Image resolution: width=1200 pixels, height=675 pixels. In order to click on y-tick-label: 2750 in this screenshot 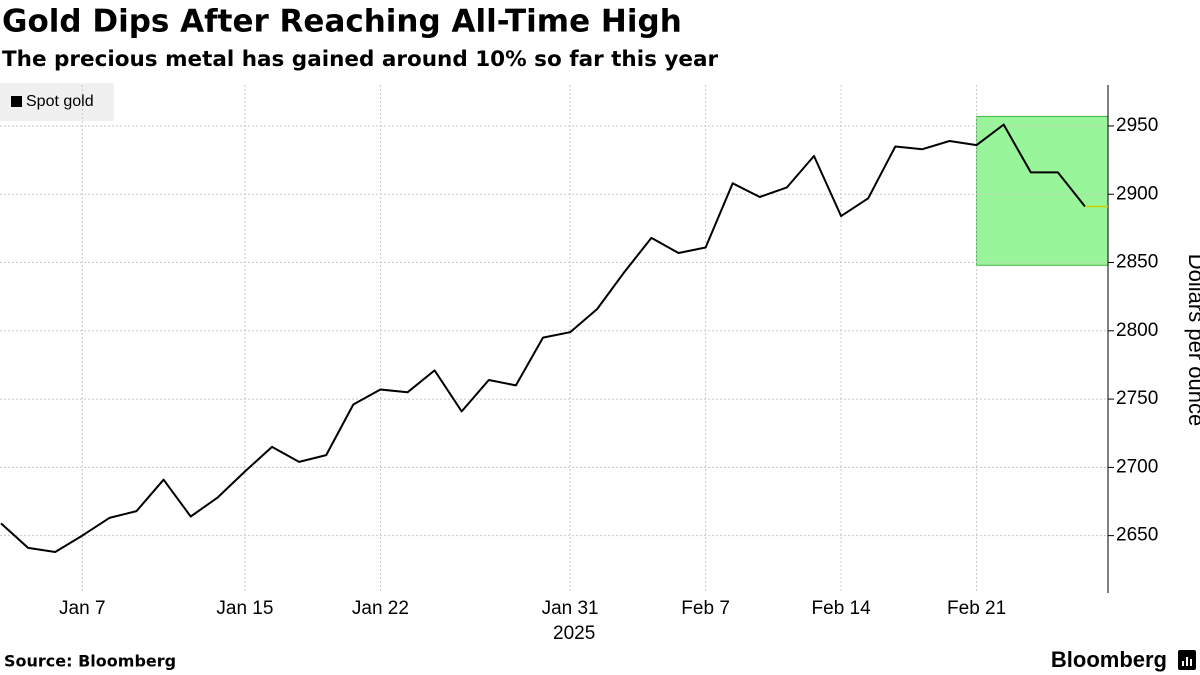, I will do `click(1137, 398)`.